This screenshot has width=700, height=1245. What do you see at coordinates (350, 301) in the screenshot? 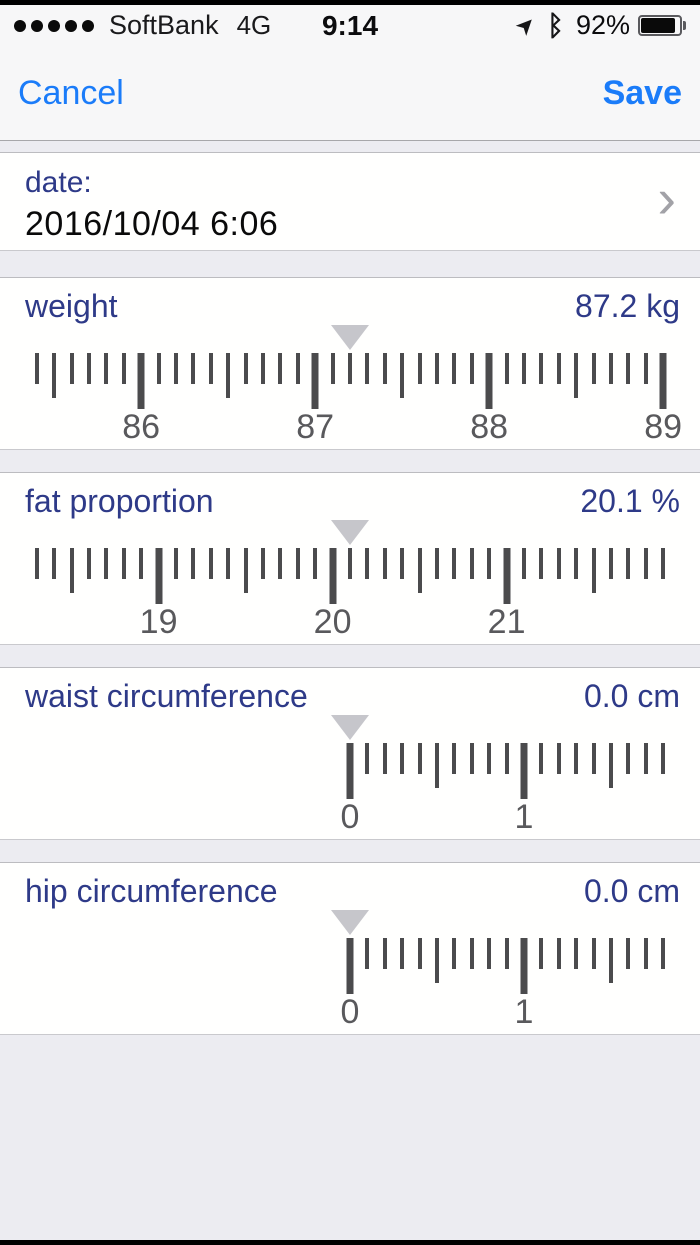
I see `weight-header: weight 87.2 kg` at bounding box center [350, 301].